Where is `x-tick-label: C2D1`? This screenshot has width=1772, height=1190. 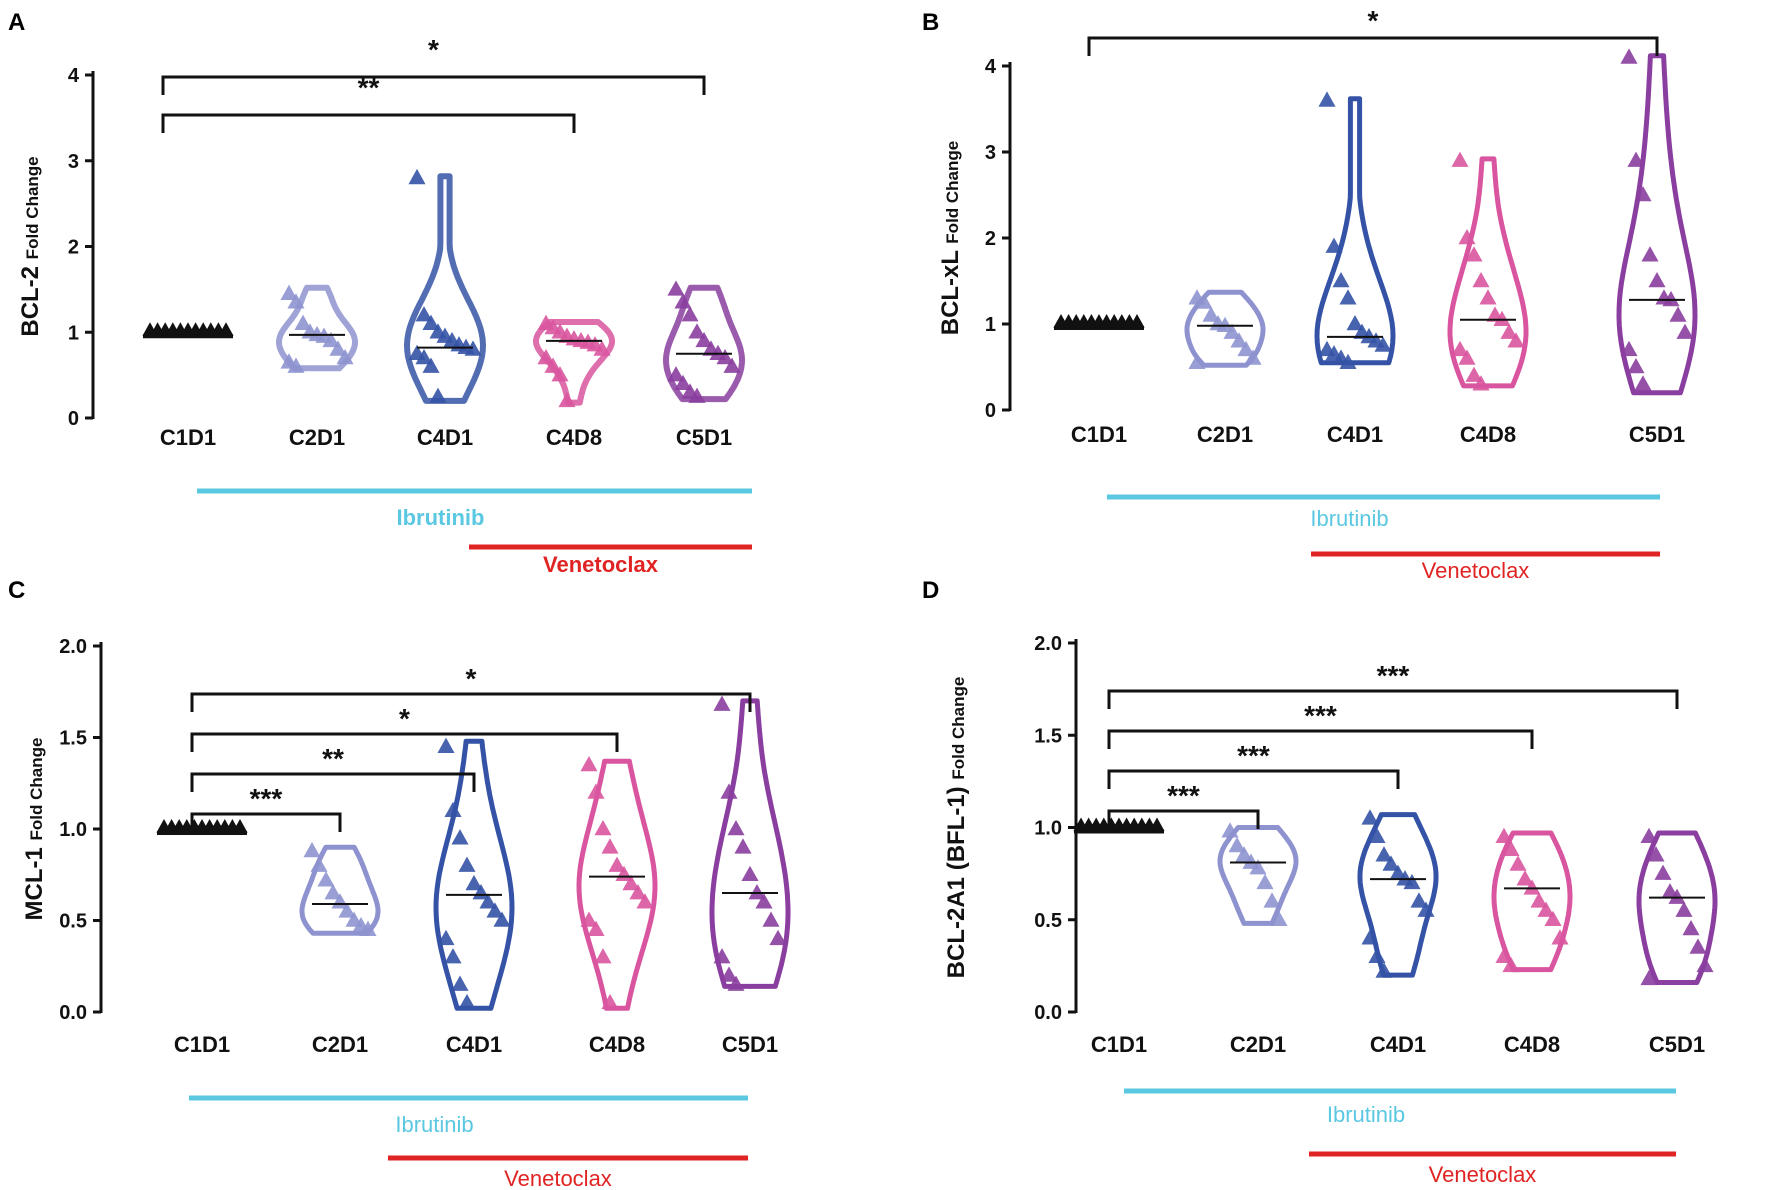
x-tick-label: C2D1 is located at coordinates (1258, 1044).